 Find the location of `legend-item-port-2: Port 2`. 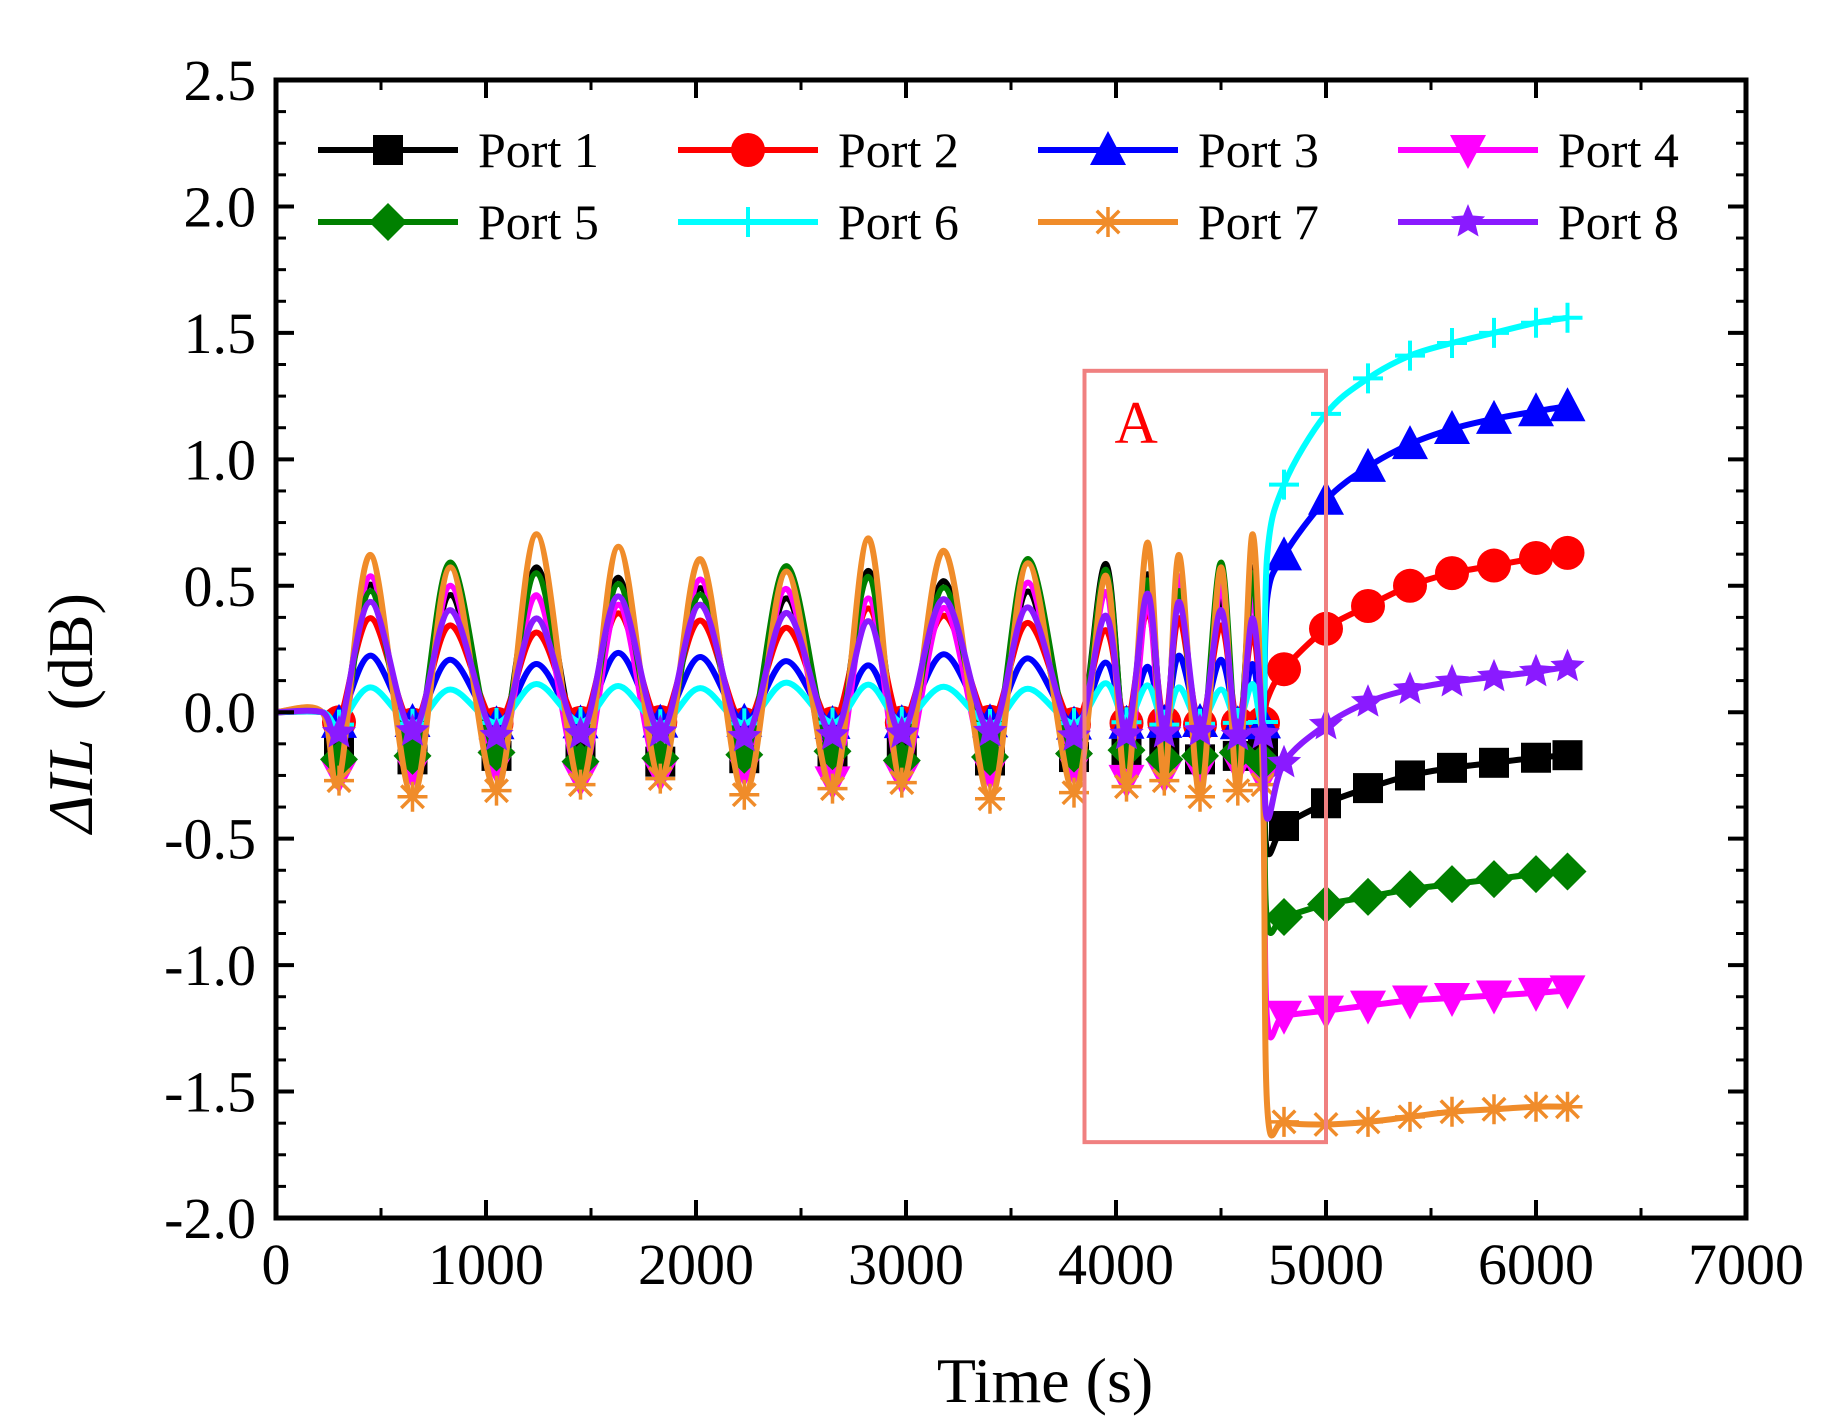

legend-item-port-2: Port 2 is located at coordinates (818, 150).